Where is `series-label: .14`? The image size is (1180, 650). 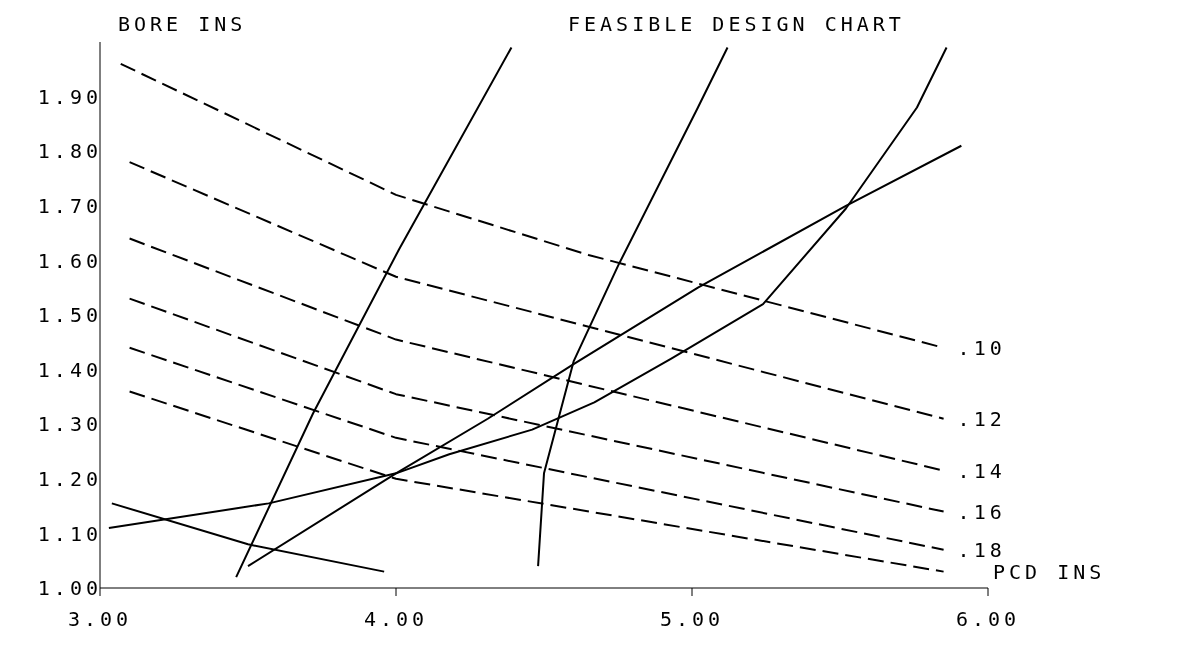 series-label: .14 is located at coordinates (981, 470).